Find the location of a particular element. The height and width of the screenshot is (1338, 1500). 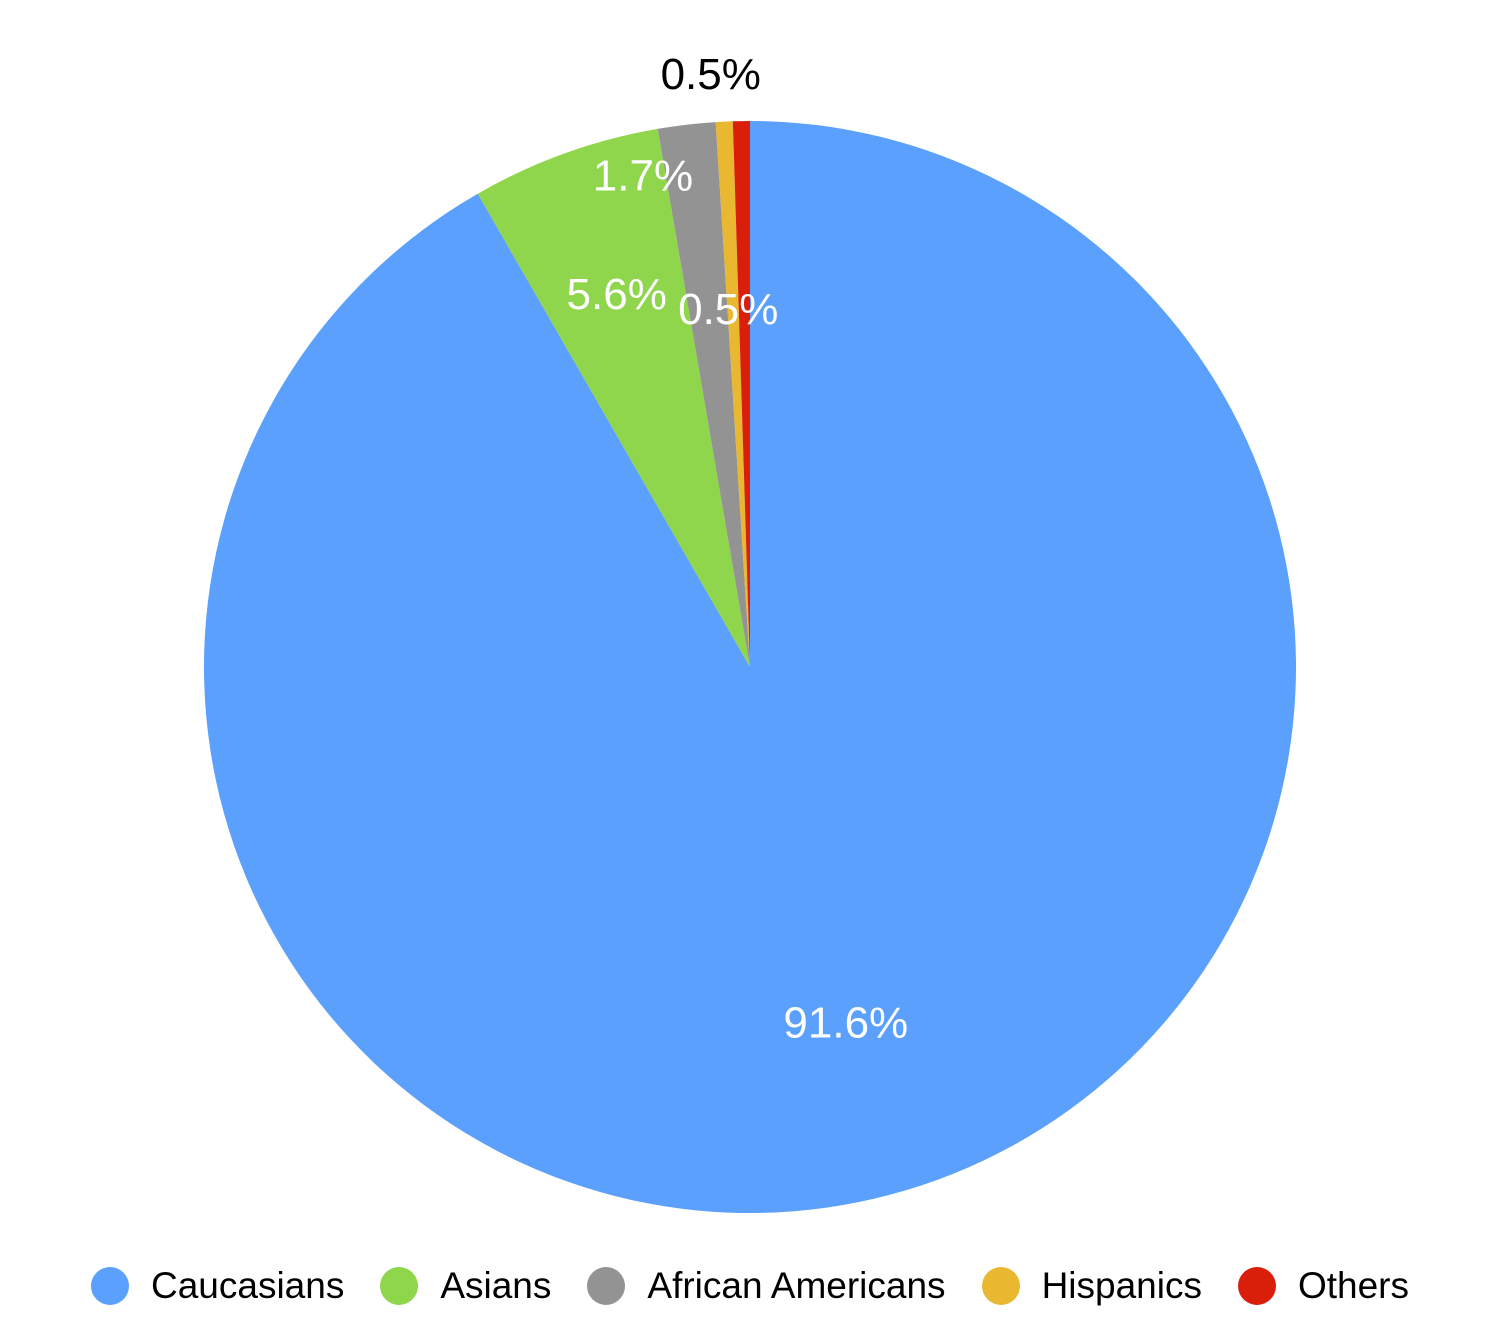

legend-label-caucasians: Caucasians is located at coordinates (247, 1285).